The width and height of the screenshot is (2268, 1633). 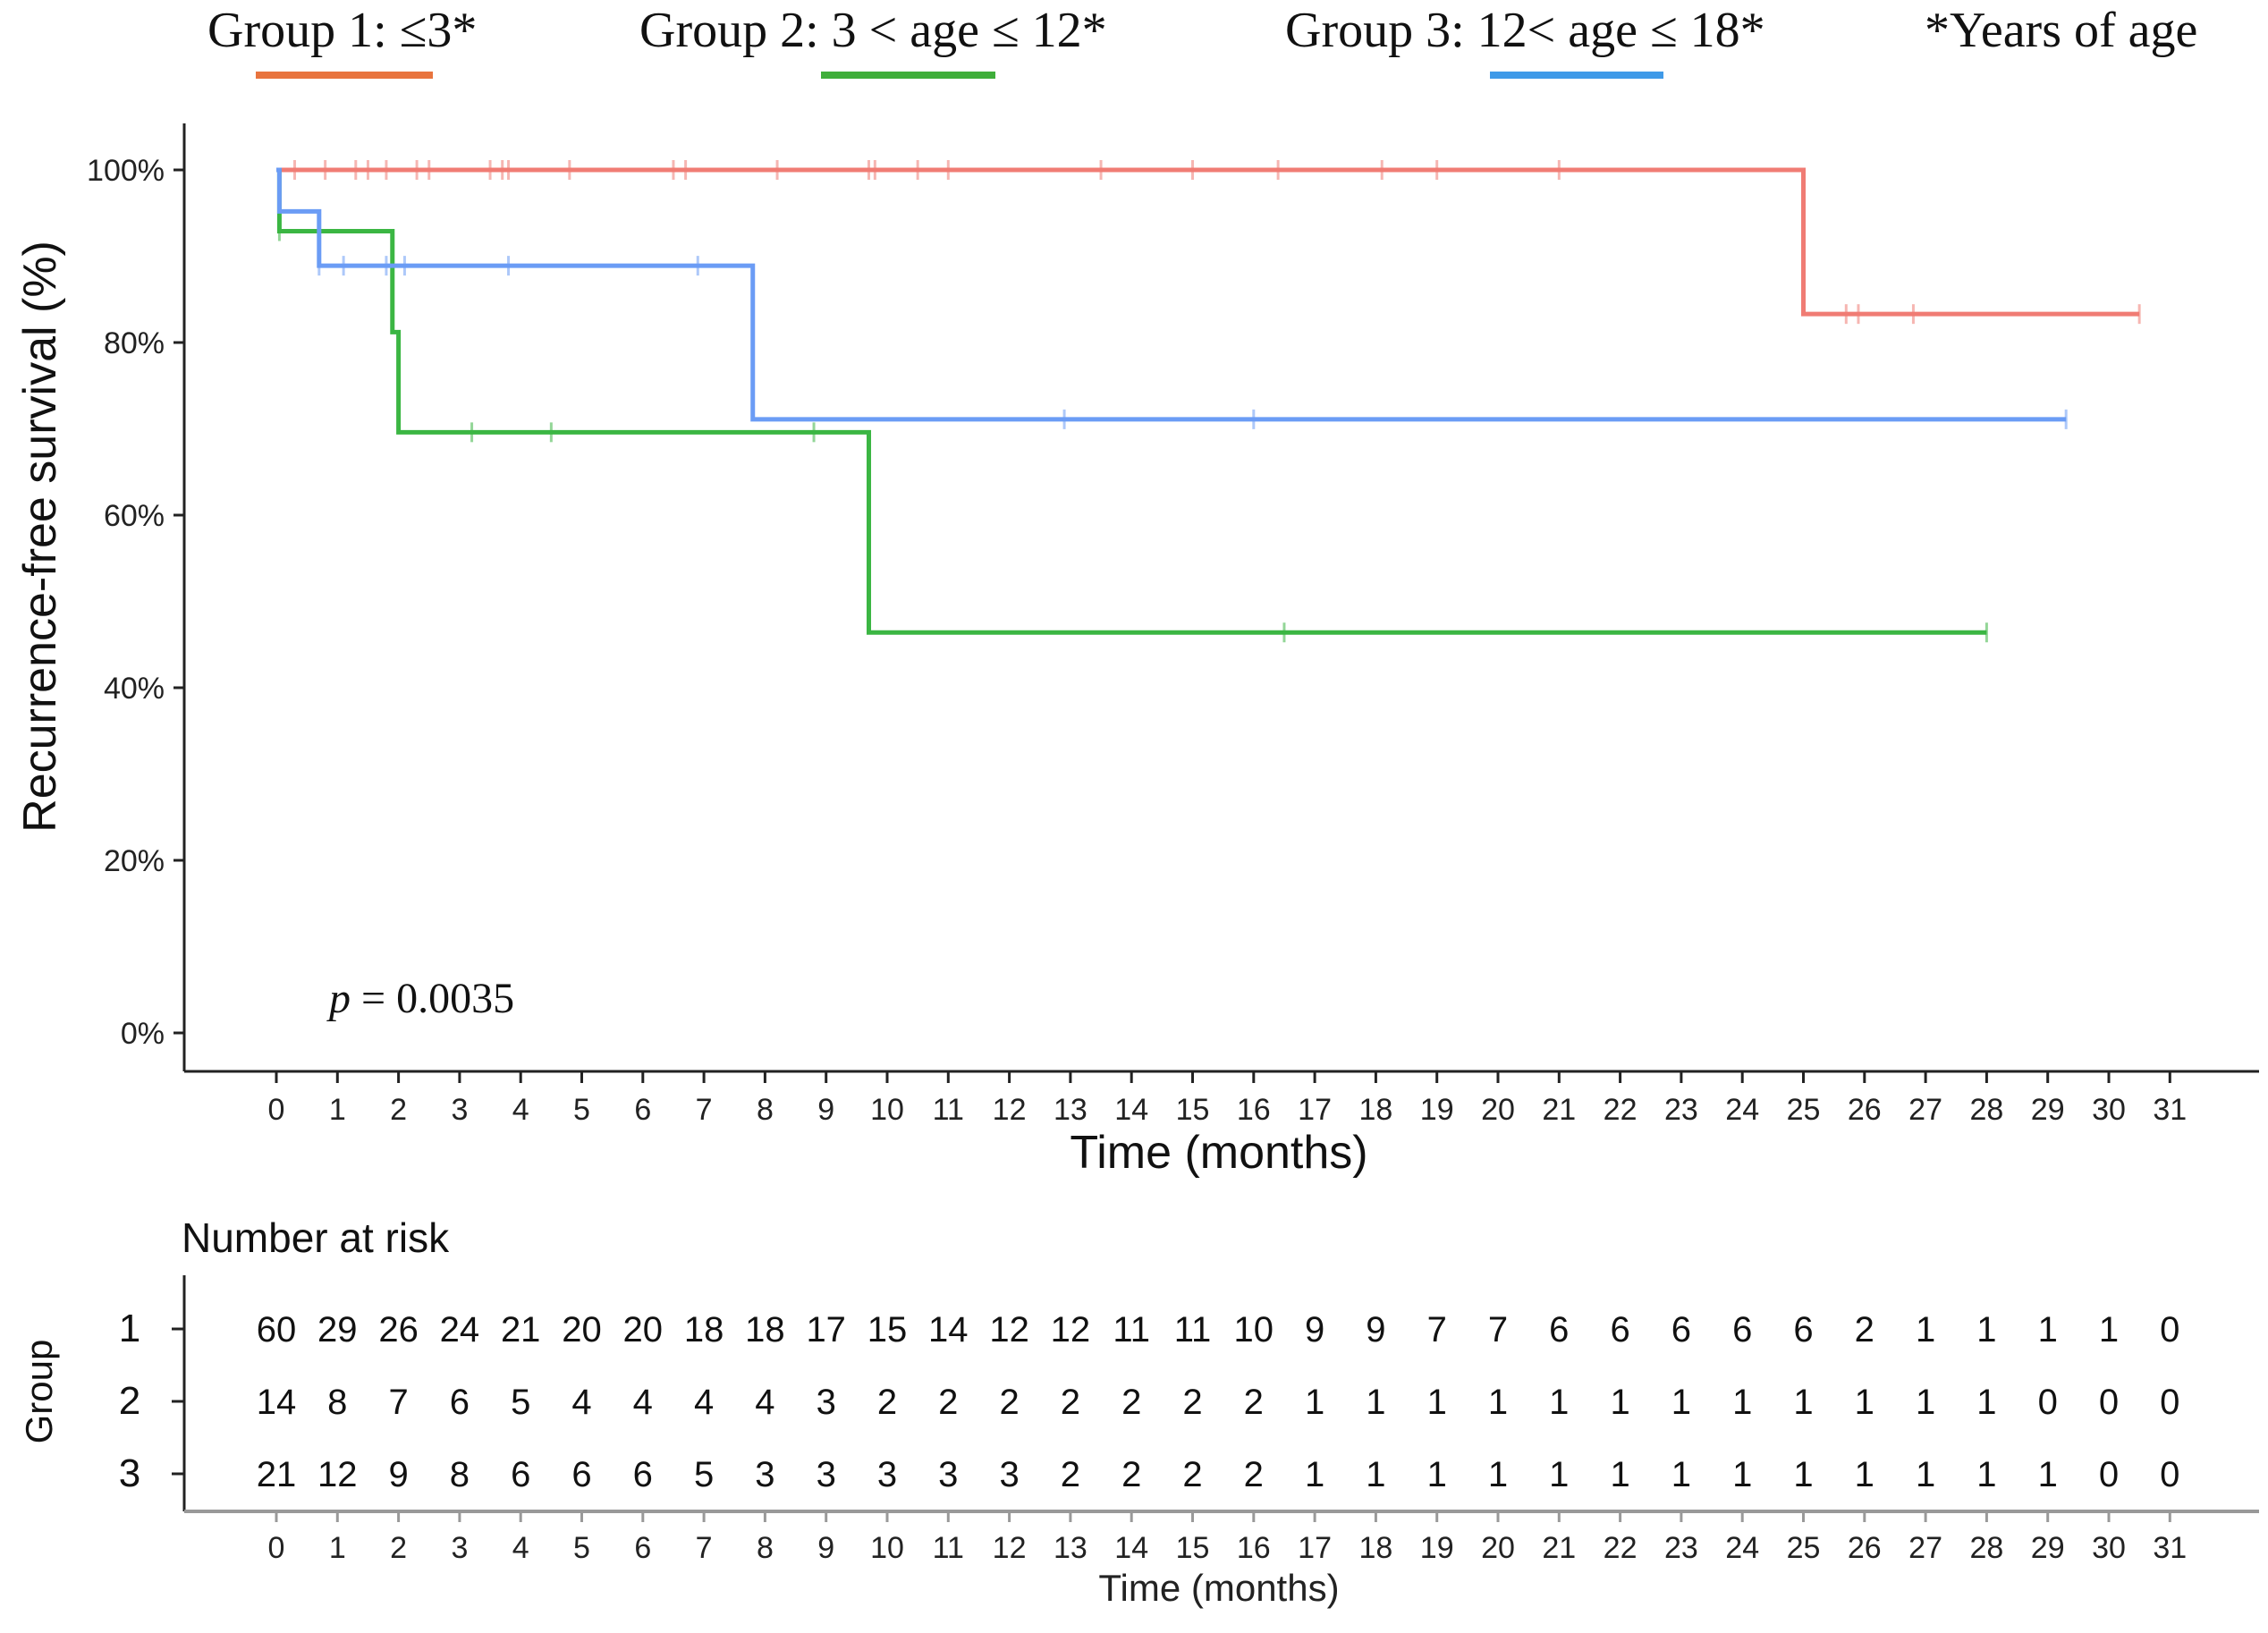 I want to click on risk-x-tick-label: 28, so click(x=1986, y=1548).